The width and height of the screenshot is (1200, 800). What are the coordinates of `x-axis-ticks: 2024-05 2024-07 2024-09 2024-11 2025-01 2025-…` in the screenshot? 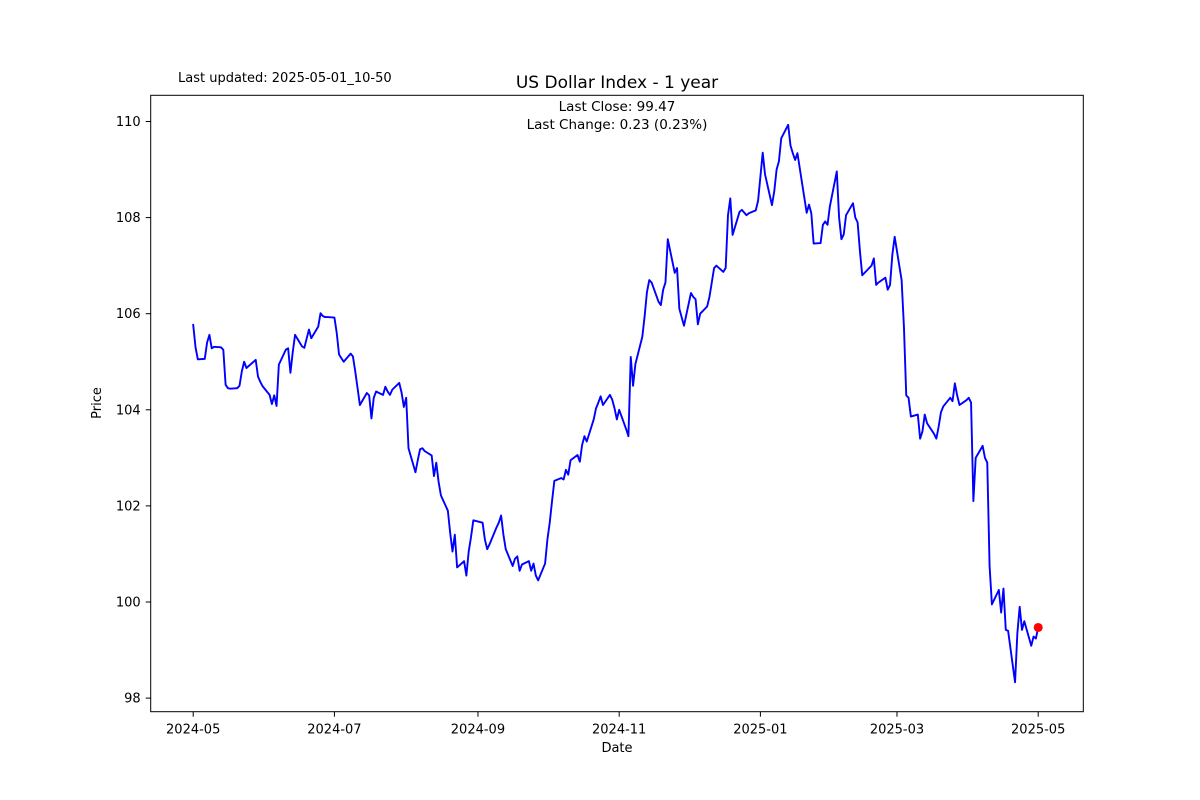 It's located at (615, 724).